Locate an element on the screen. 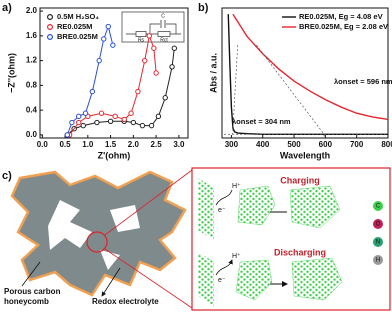 Image resolution: width=392 pixels, height=314 pixels. electrode-label: honeycomb is located at coordinates (26, 301).